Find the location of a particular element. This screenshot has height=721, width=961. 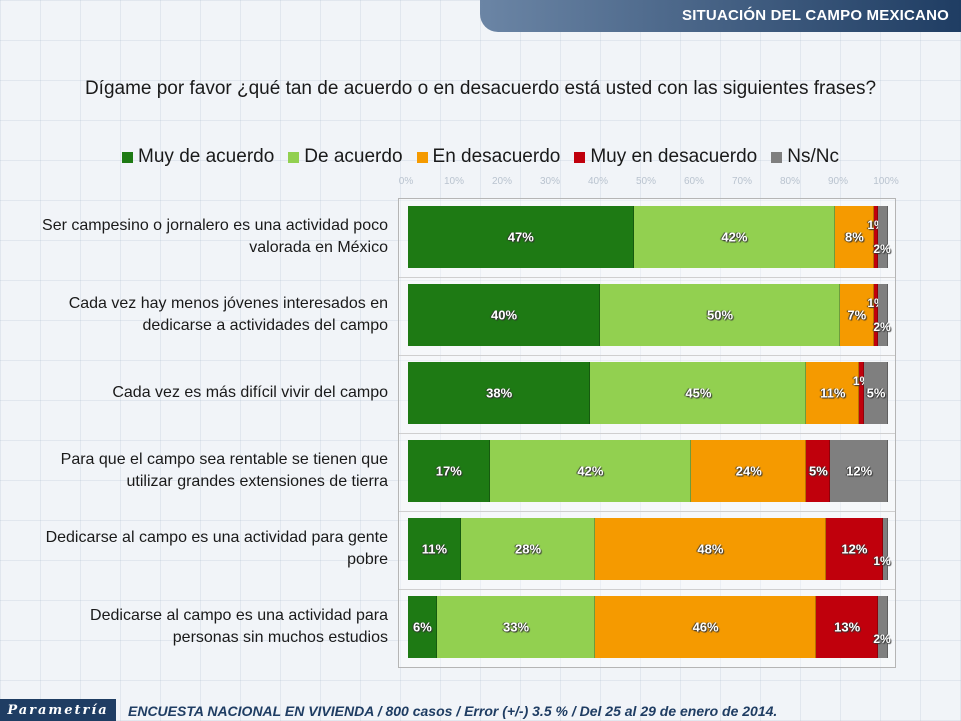

x-tick-label: 60% is located at coordinates (694, 181).